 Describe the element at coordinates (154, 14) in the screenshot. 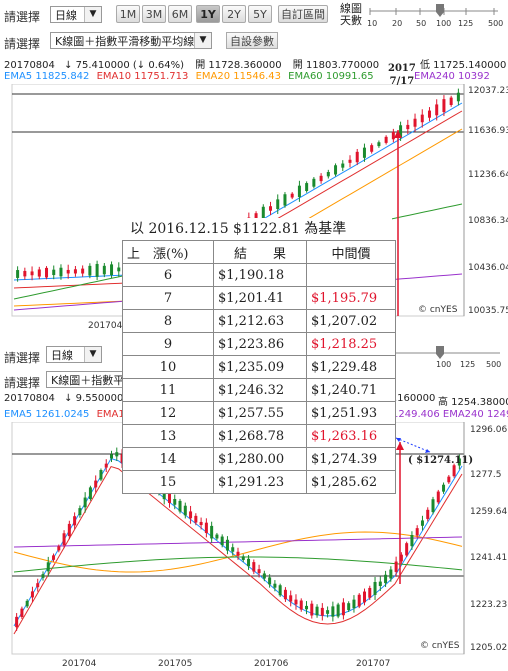

I see `timeframe-3m-button: 3M` at that location.